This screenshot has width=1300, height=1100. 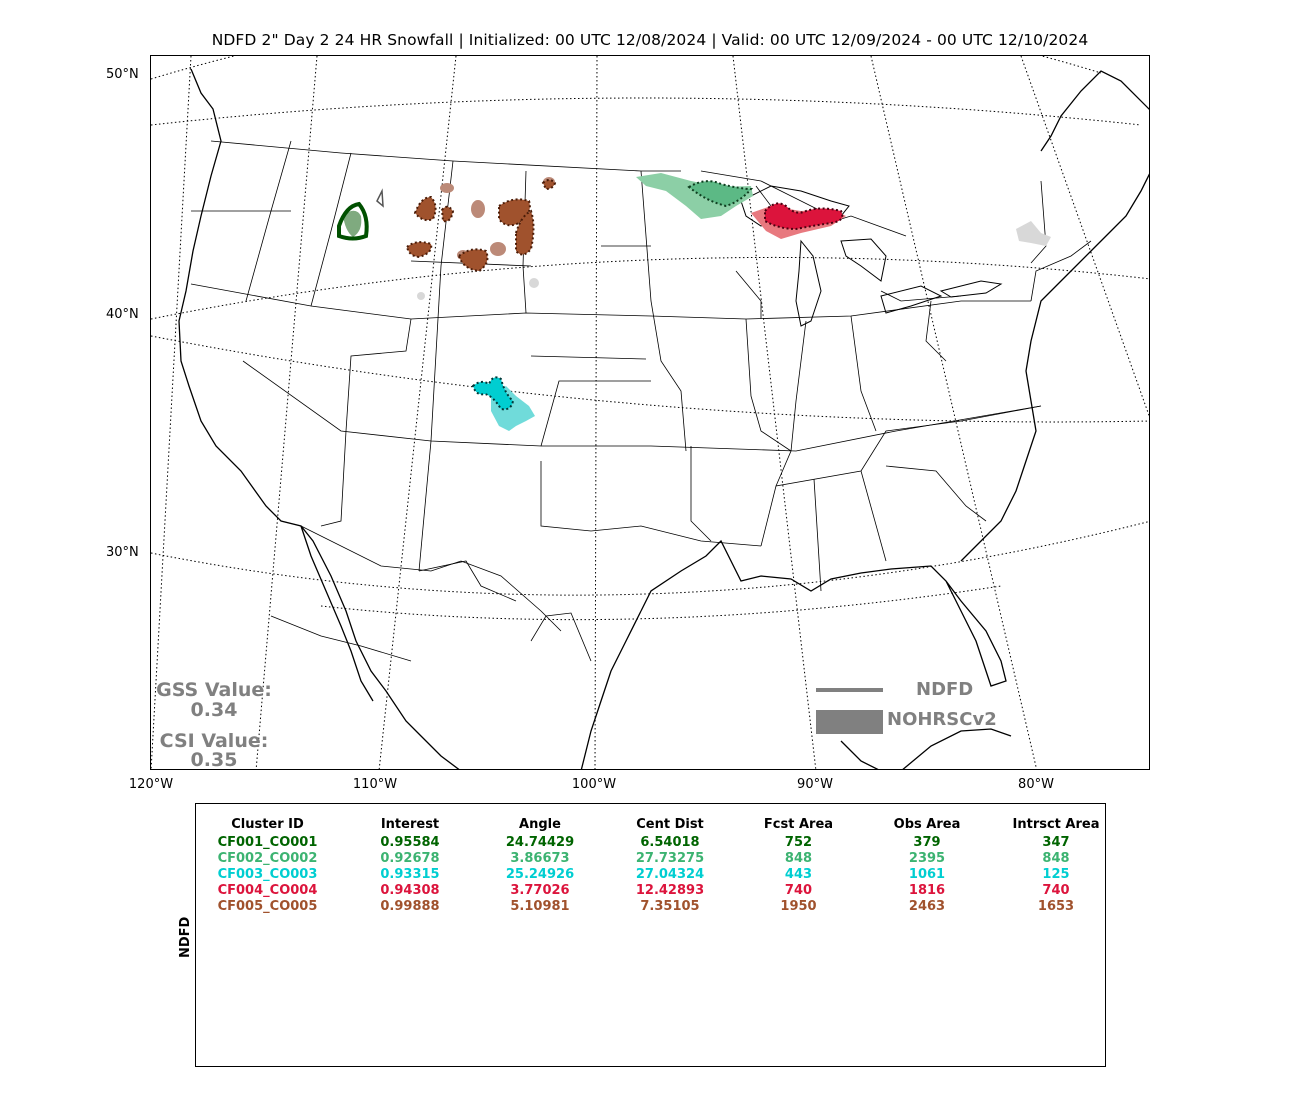 What do you see at coordinates (214, 760) in the screenshot?
I see `csi-value: 0.35` at bounding box center [214, 760].